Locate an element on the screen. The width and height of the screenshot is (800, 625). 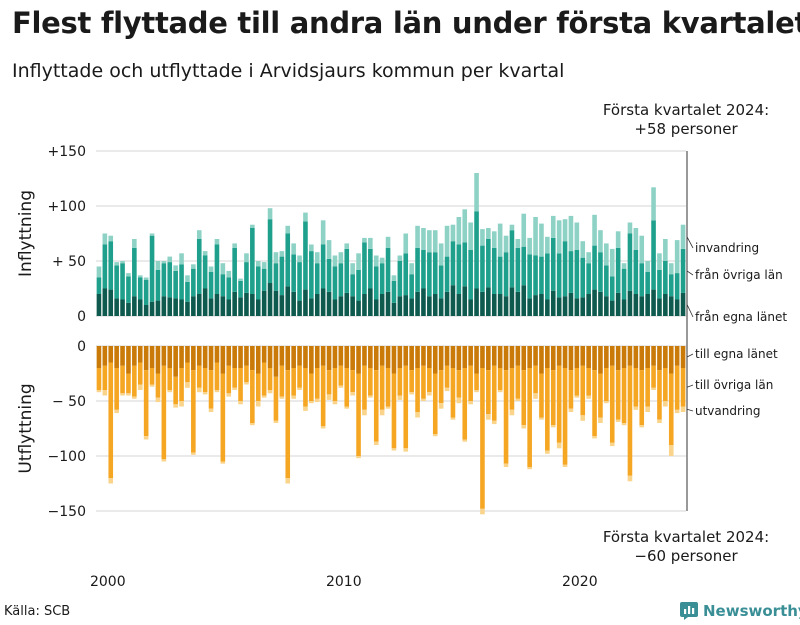
y-axis-title-out: Utflyttning is located at coordinates (26, 428).